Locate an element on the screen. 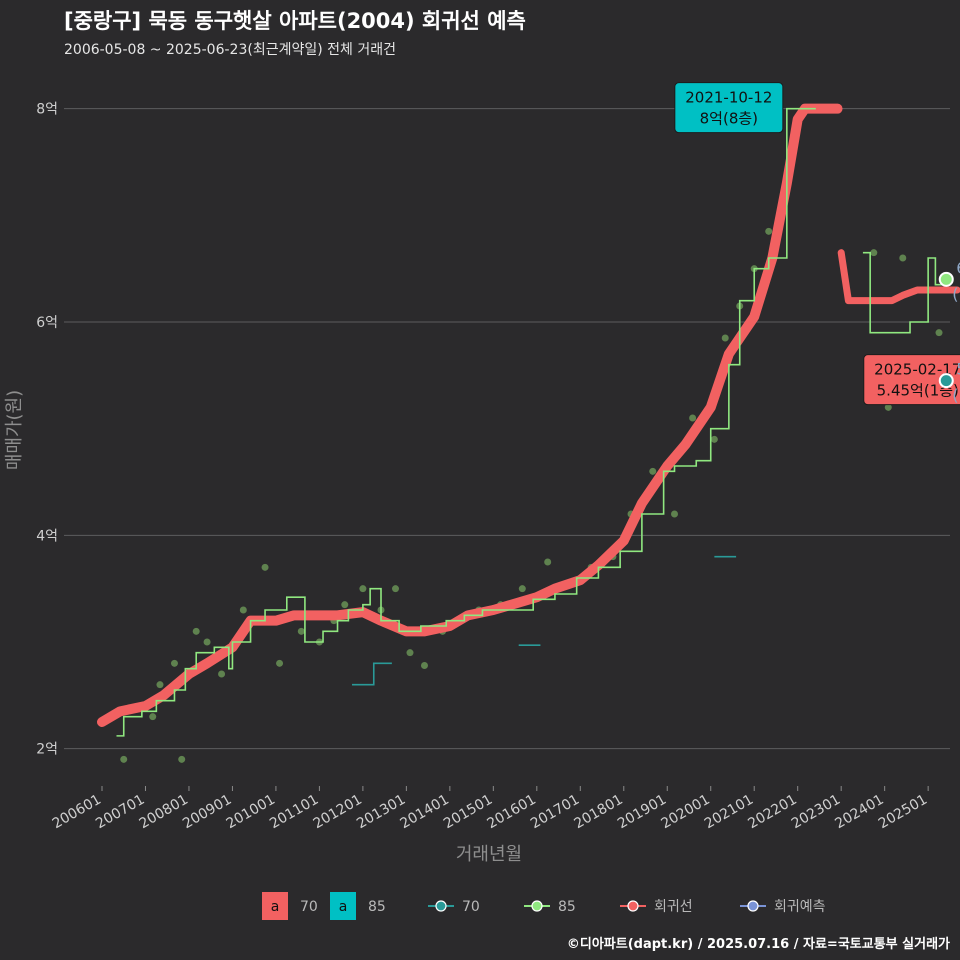 The width and height of the screenshot is (960, 960). end-label-1: 54,500 (~70㎡) is located at coordinates (949, 382).